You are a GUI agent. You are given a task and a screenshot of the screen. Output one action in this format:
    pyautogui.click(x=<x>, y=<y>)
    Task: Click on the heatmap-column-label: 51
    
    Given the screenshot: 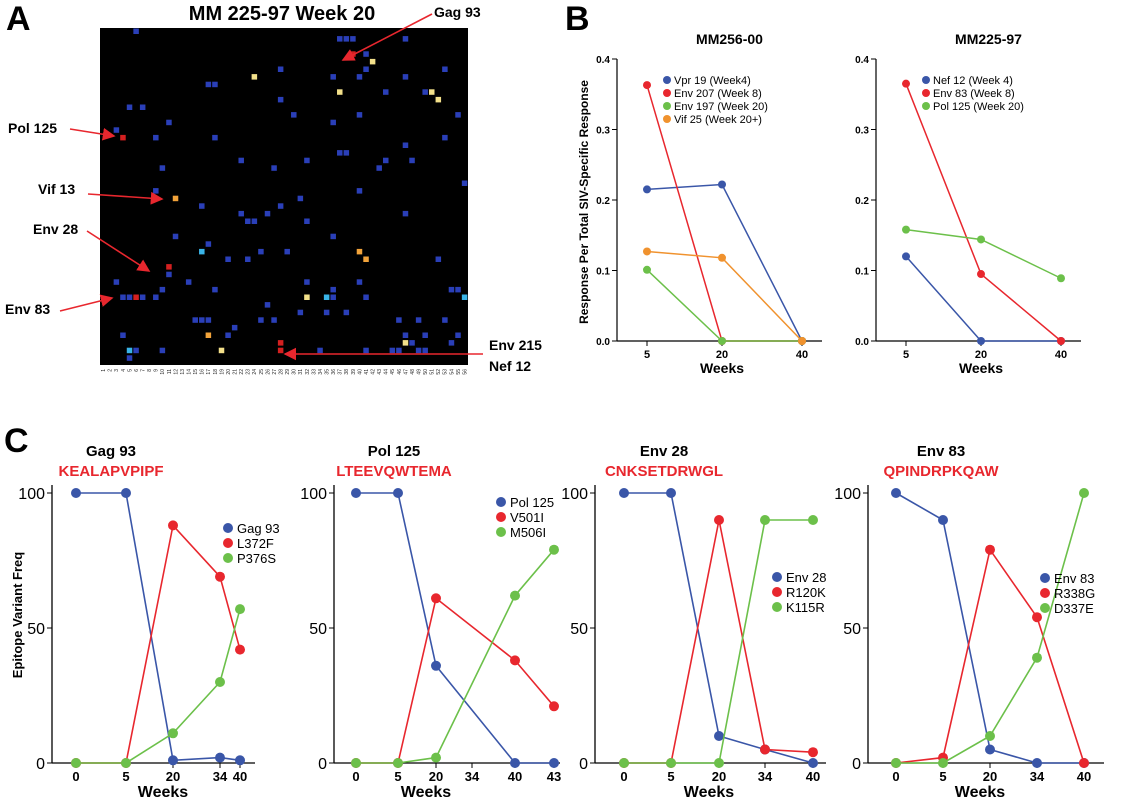 What is the action you would take?
    pyautogui.click(x=433, y=372)
    